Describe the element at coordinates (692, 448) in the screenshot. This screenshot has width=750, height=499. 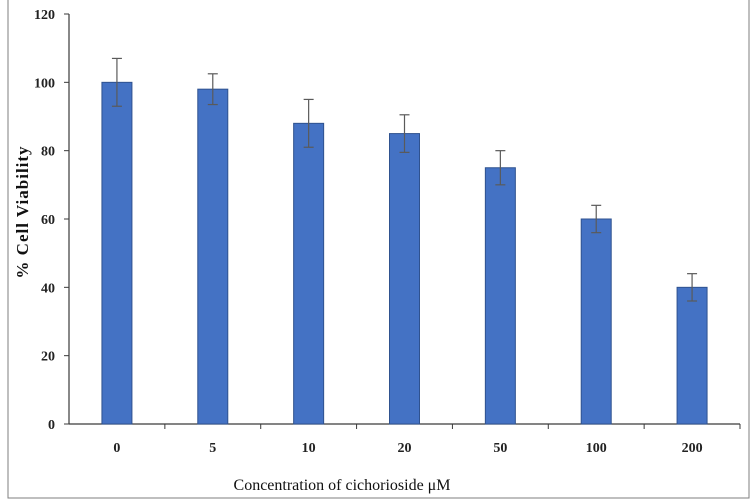
I see `x-tick-label: 200` at that location.